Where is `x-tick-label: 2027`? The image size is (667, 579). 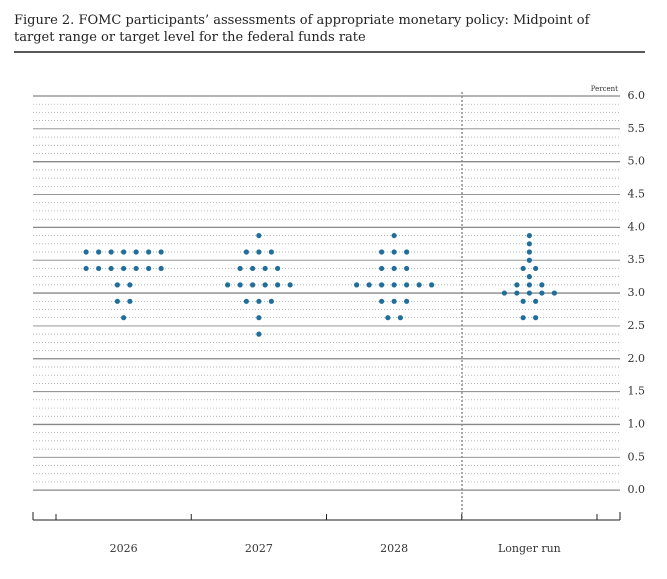
x-tick-label: 2027 is located at coordinates (259, 548).